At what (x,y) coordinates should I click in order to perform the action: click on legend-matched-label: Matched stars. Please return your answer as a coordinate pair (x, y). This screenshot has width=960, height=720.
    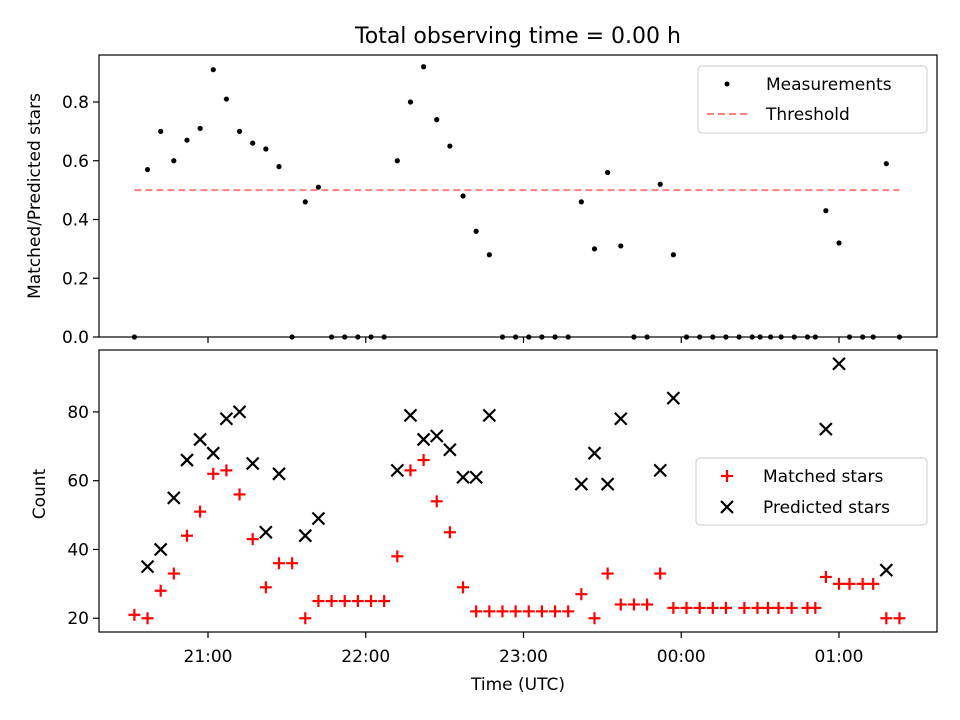
    Looking at the image, I should click on (823, 477).